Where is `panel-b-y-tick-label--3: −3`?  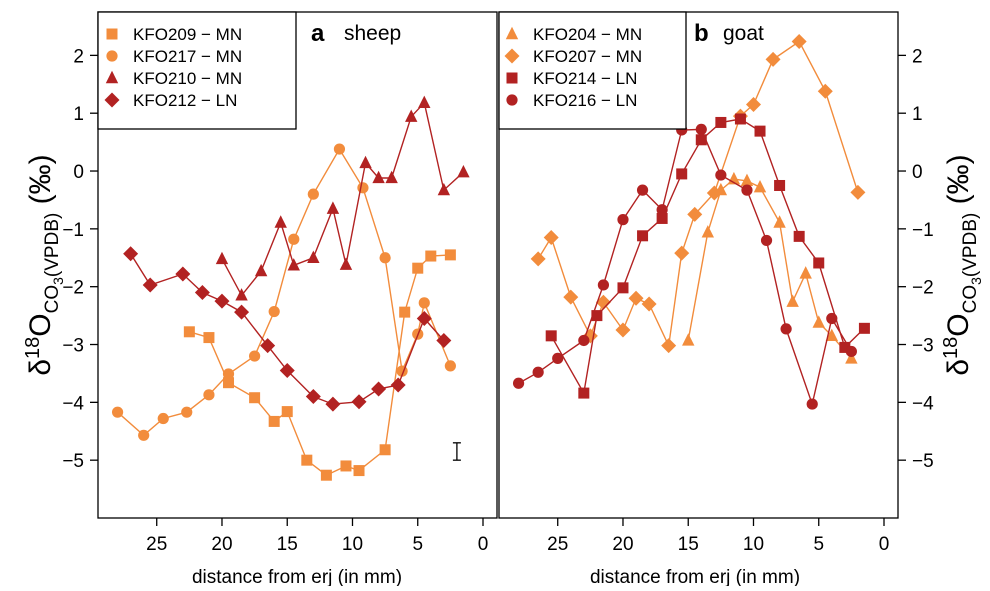 panel-b-y-tick-label--3: −3 is located at coordinates (923, 346).